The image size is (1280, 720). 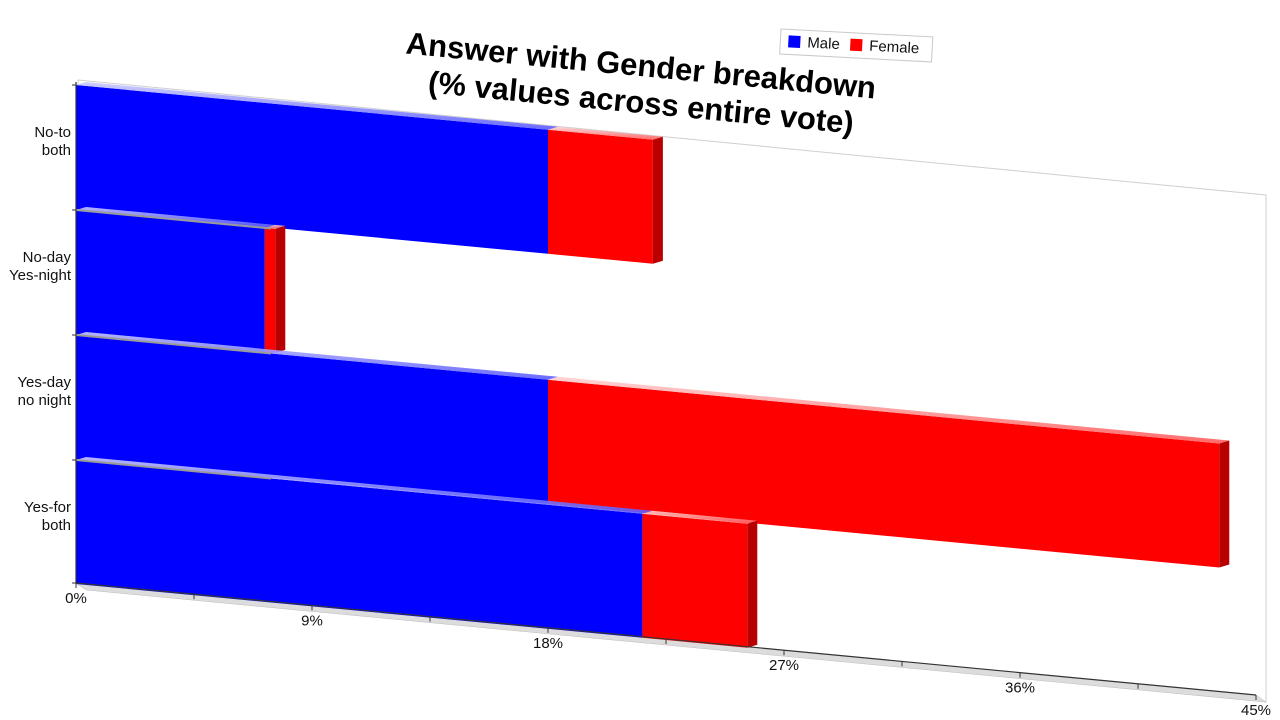 What do you see at coordinates (823, 43) in the screenshot?
I see `legend-label-male: Male` at bounding box center [823, 43].